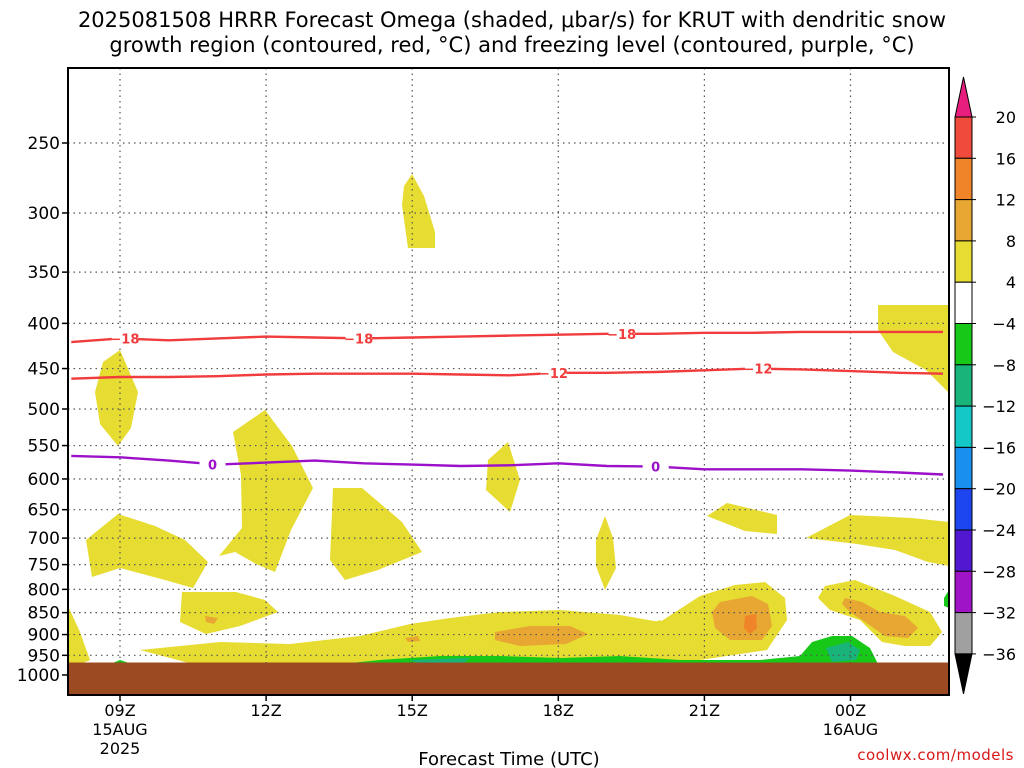 This screenshot has width=1024, height=768. I want to click on colorbar-label: −32, so click(999, 613).